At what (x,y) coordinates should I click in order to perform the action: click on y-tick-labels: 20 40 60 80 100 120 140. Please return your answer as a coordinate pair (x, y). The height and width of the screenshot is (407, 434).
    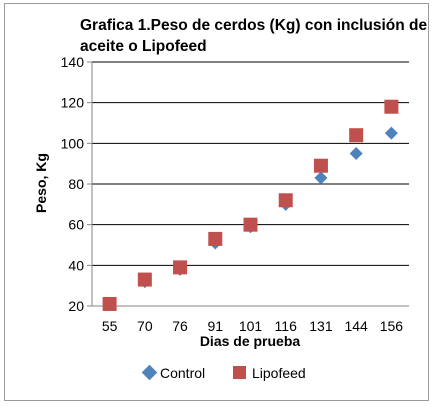
    Looking at the image, I should click on (73, 184).